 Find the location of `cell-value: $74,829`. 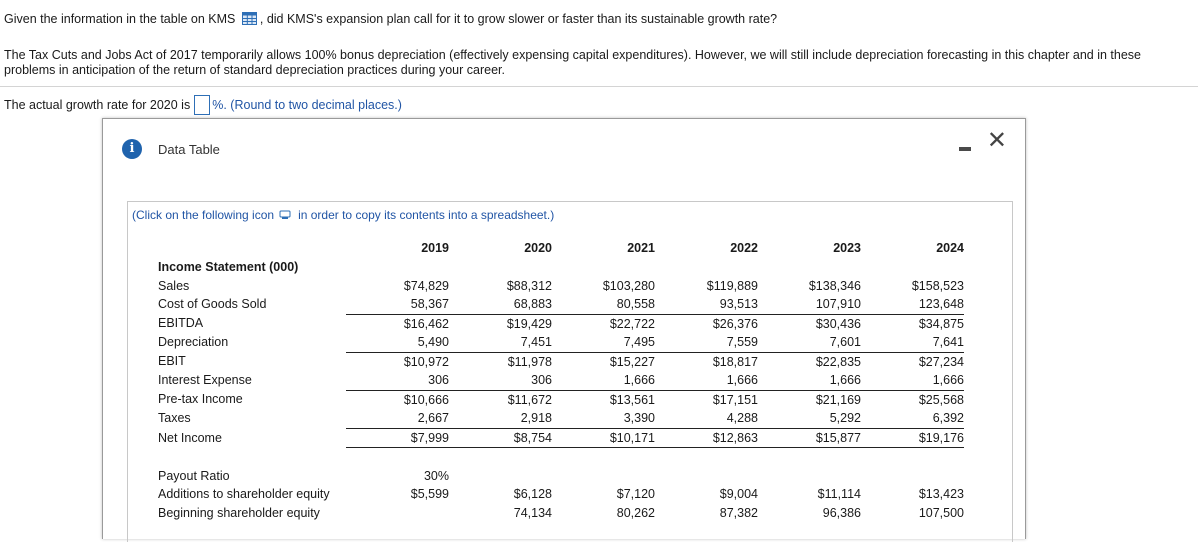

cell-value: $74,829 is located at coordinates (426, 285).